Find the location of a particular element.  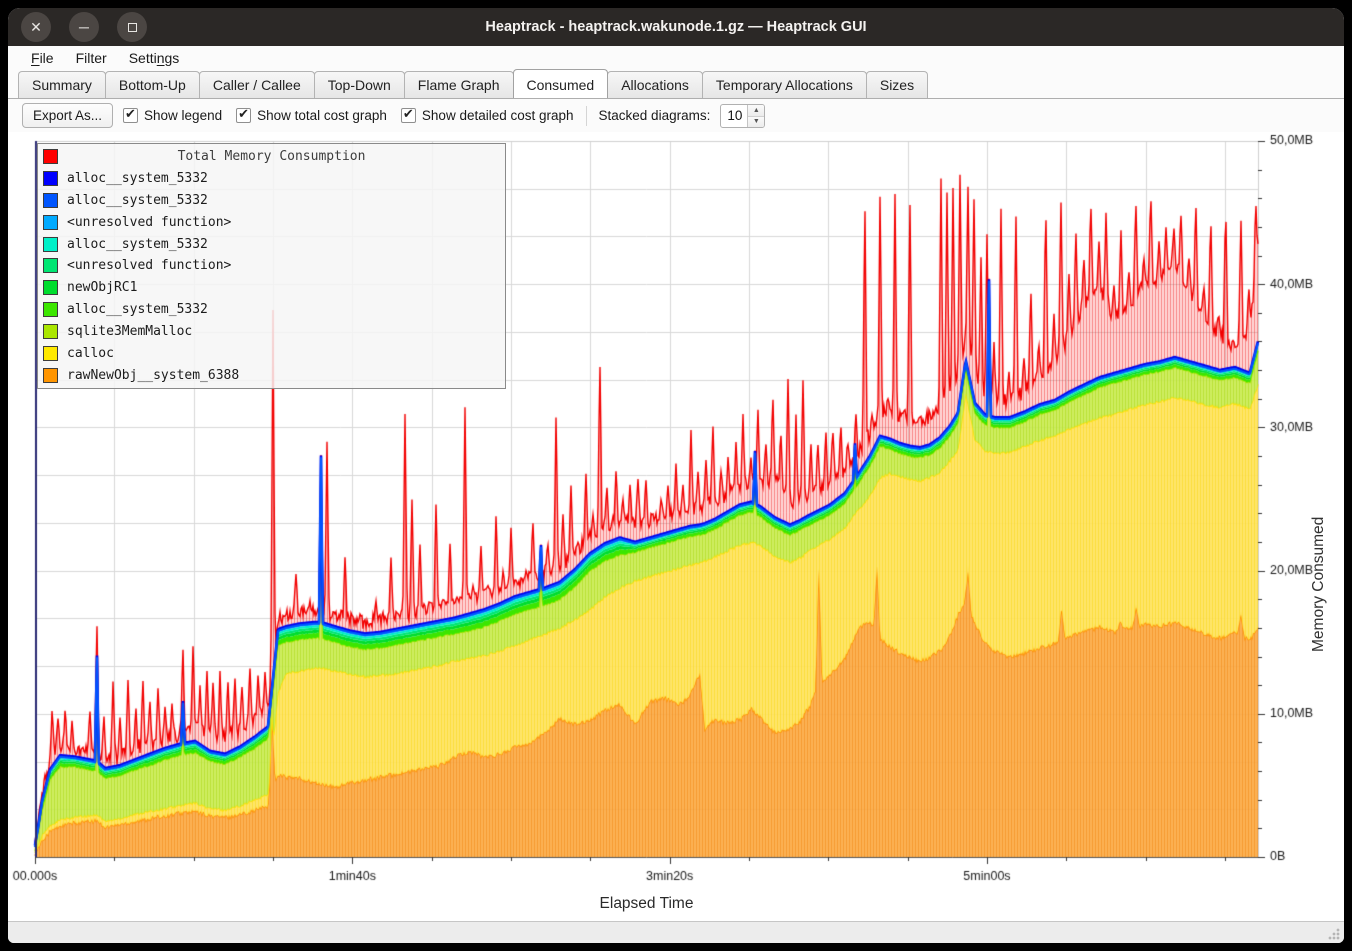

stacked-diagrams-value: 10 is located at coordinates (735, 115).